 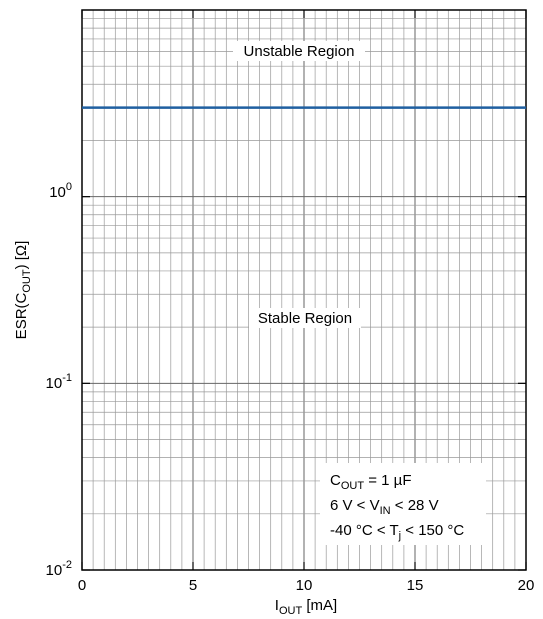 I want to click on unstable-label-bg, so click(x=299, y=51).